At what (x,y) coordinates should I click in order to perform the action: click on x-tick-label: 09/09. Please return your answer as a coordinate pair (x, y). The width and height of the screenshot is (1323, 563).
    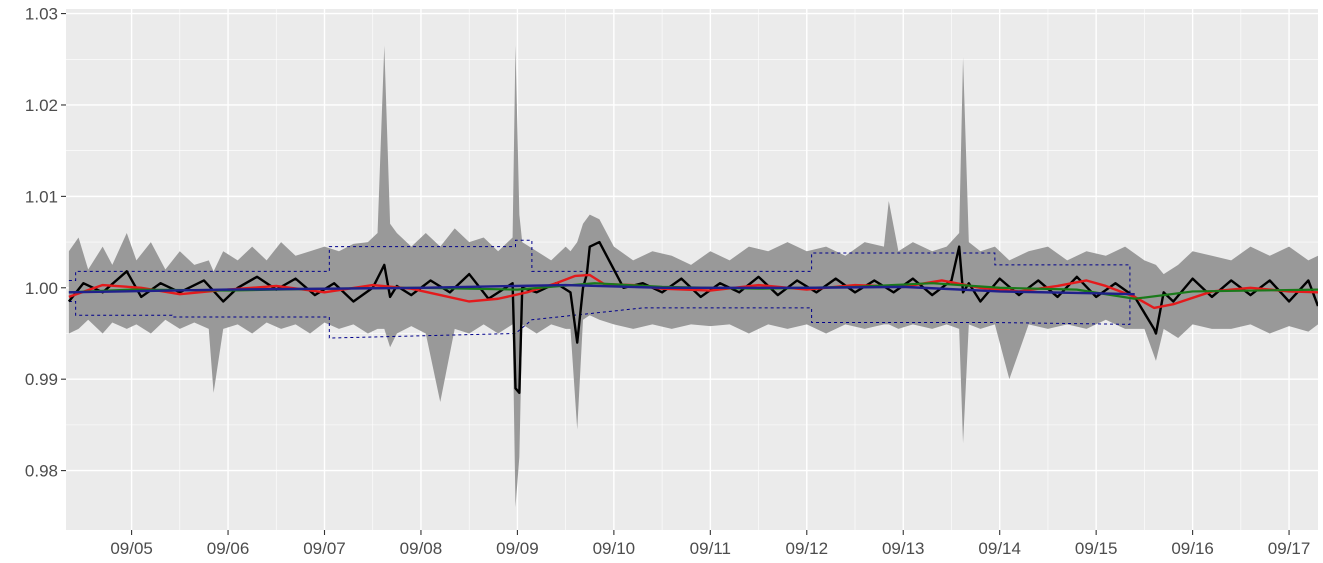
    Looking at the image, I should click on (517, 548).